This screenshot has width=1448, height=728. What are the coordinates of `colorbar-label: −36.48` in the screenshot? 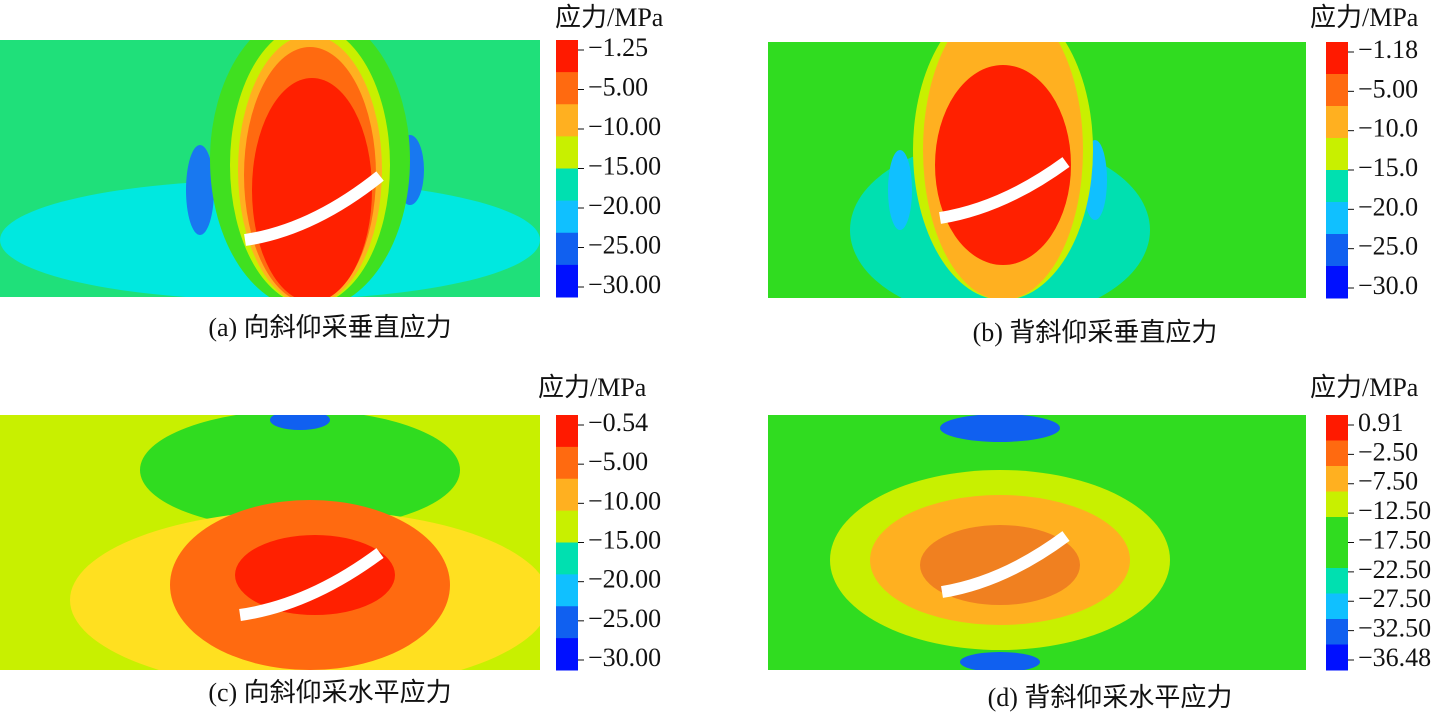 It's located at (1394, 657).